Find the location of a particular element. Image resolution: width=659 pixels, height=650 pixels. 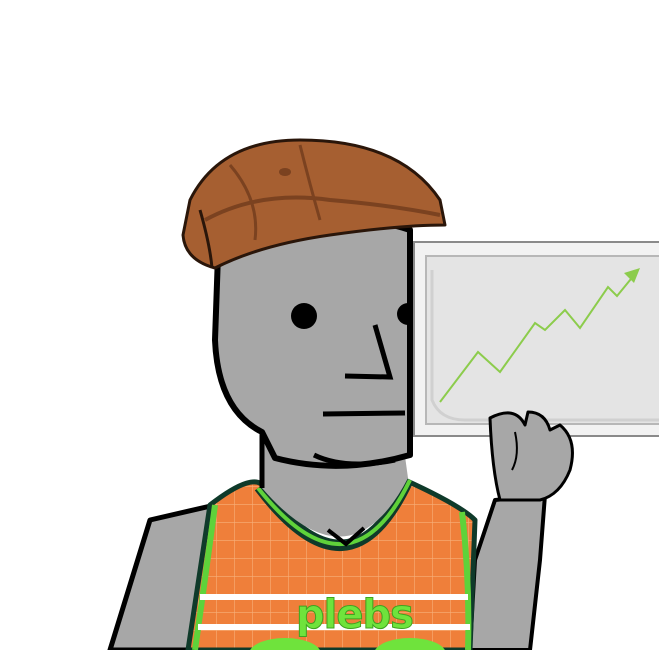

upward-arrow-icon is located at coordinates (632, 275).